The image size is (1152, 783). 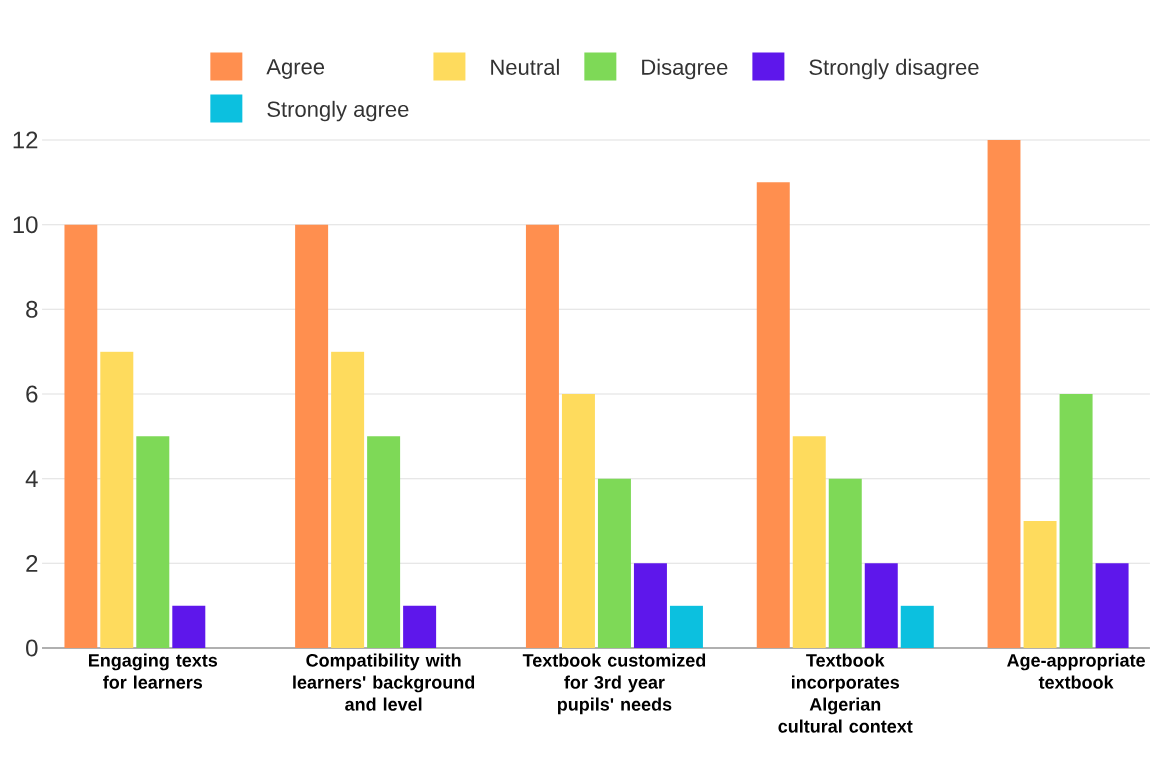 I want to click on y-tick-label: 2, so click(x=32, y=563).